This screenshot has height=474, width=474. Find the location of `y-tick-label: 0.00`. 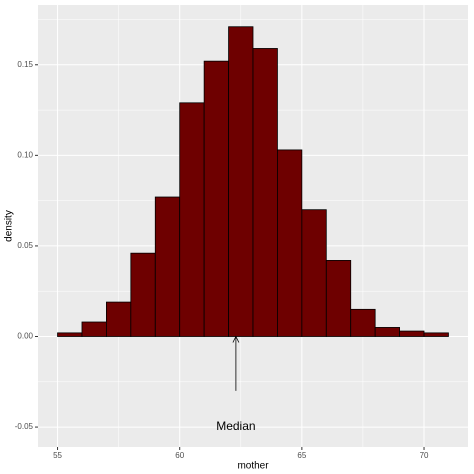

y-tick-label: 0.00 is located at coordinates (25, 336).